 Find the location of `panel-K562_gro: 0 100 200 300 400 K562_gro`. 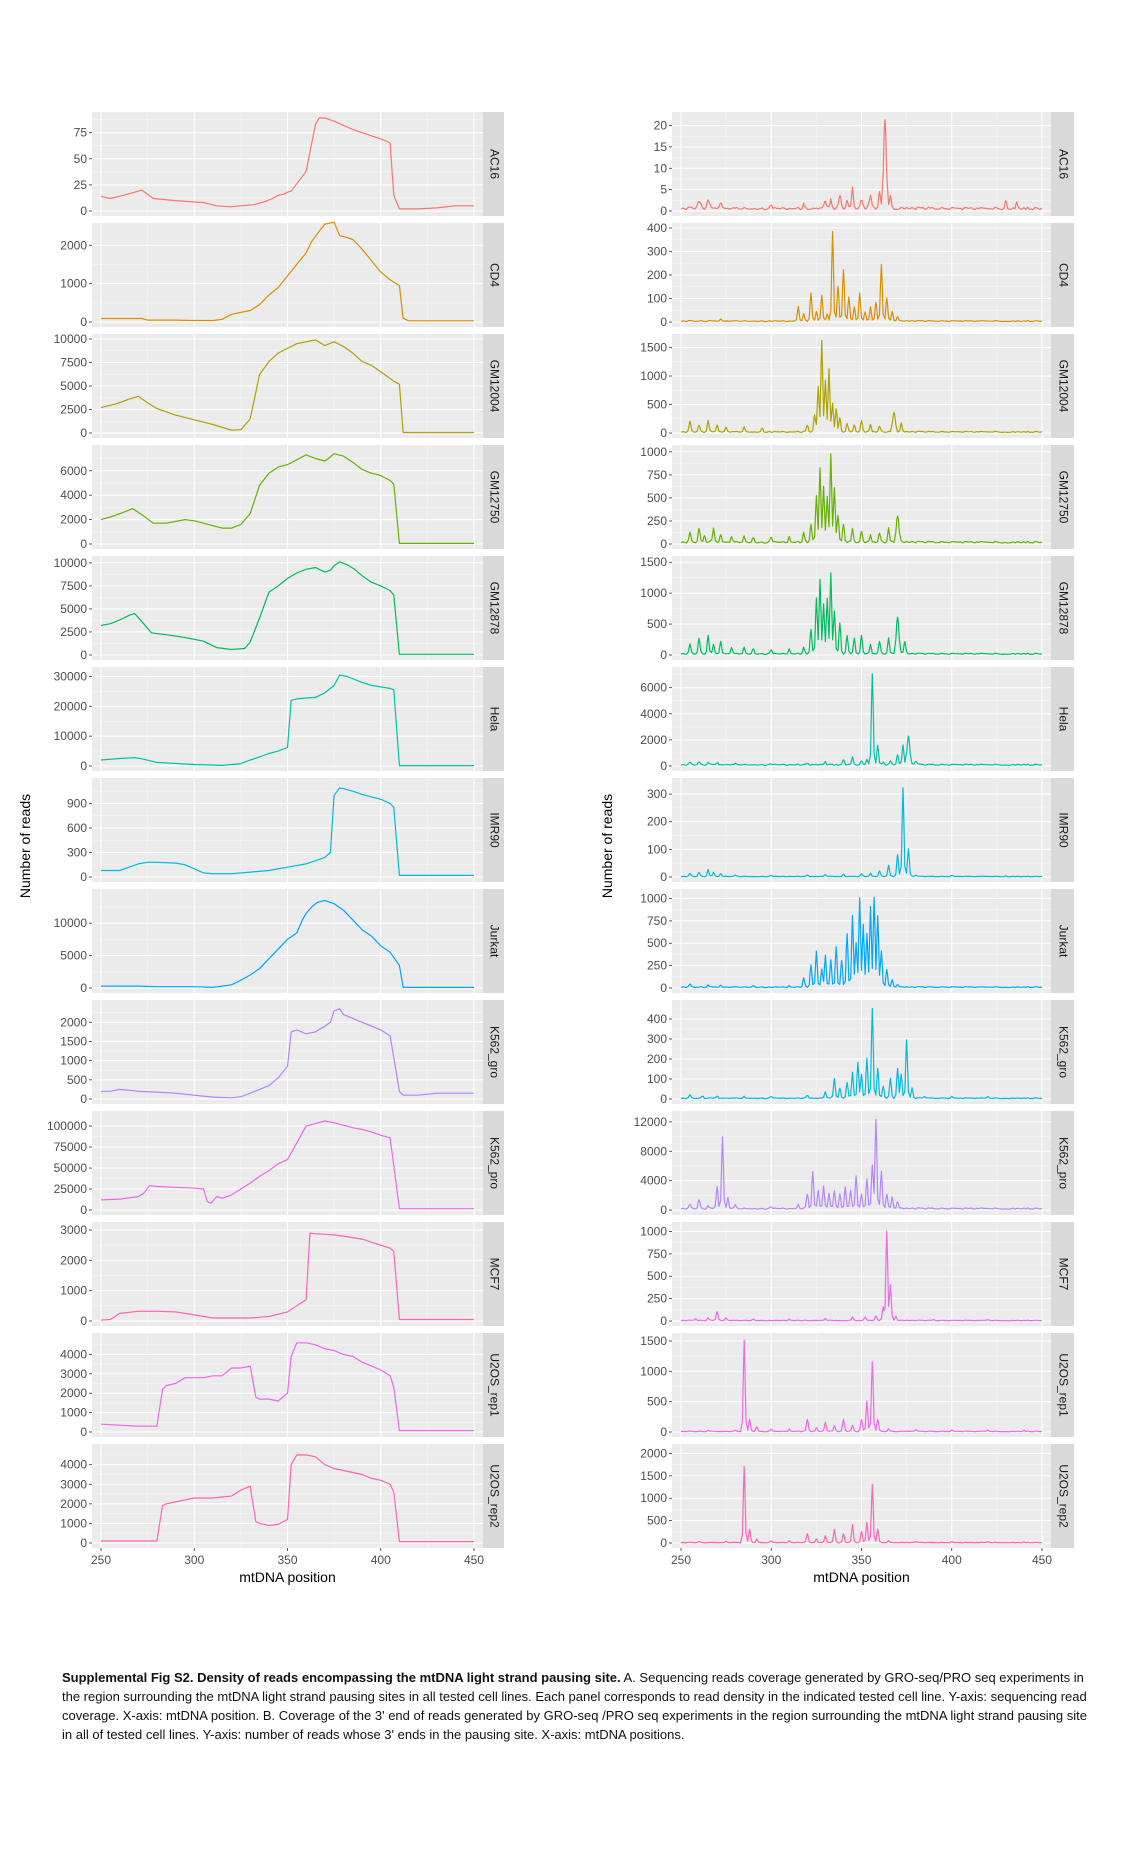

panel-K562_gro: 0 100 200 300 400 K562_gro is located at coordinates (860, 1053).